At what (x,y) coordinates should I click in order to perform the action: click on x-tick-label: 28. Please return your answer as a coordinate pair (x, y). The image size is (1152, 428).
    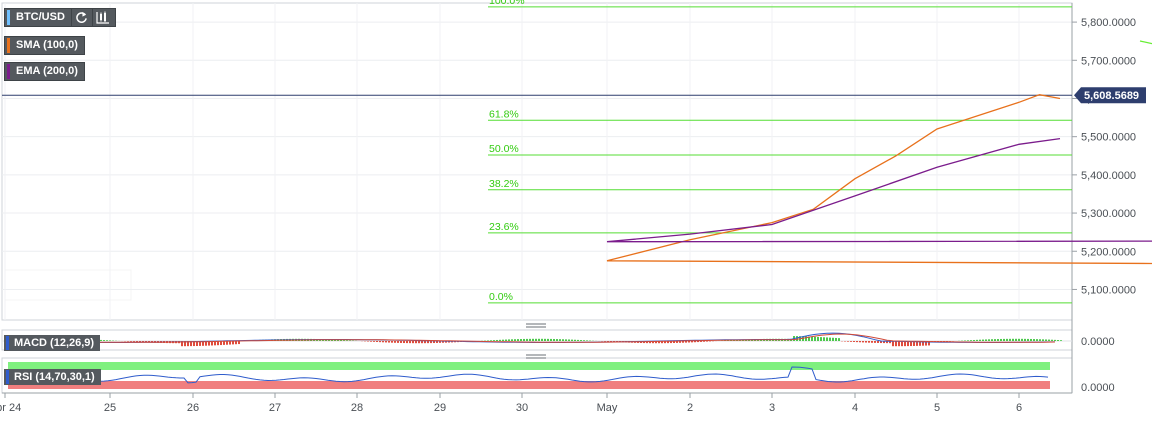
    Looking at the image, I should click on (357, 408).